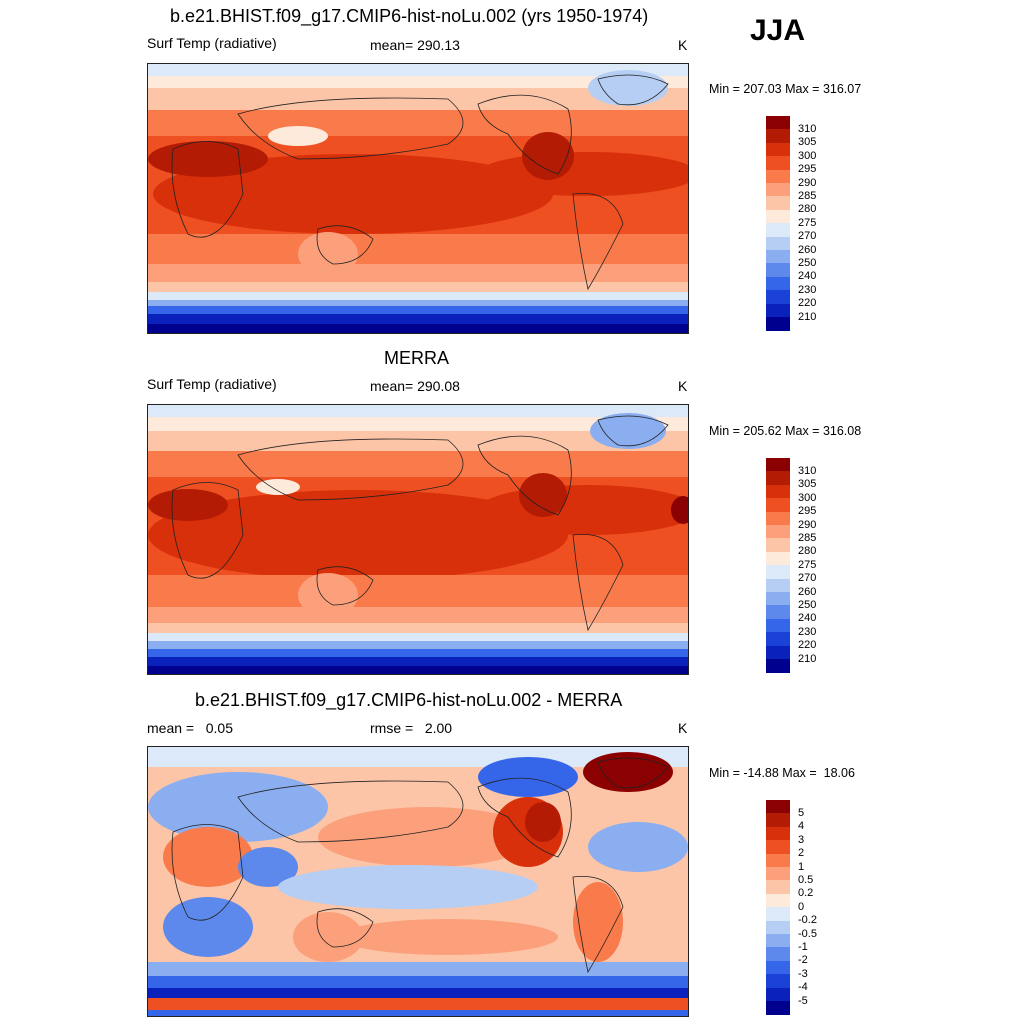 The width and height of the screenshot is (1024, 1024). What do you see at coordinates (807, 933) in the screenshot?
I see `colorbar-label: -0.5` at bounding box center [807, 933].